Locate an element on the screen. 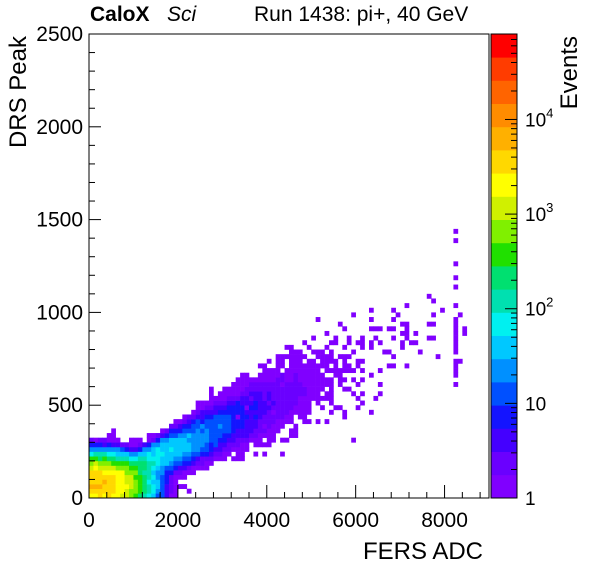 The image size is (596, 572). x-axis-label: FERS ADC is located at coordinates (423, 551).